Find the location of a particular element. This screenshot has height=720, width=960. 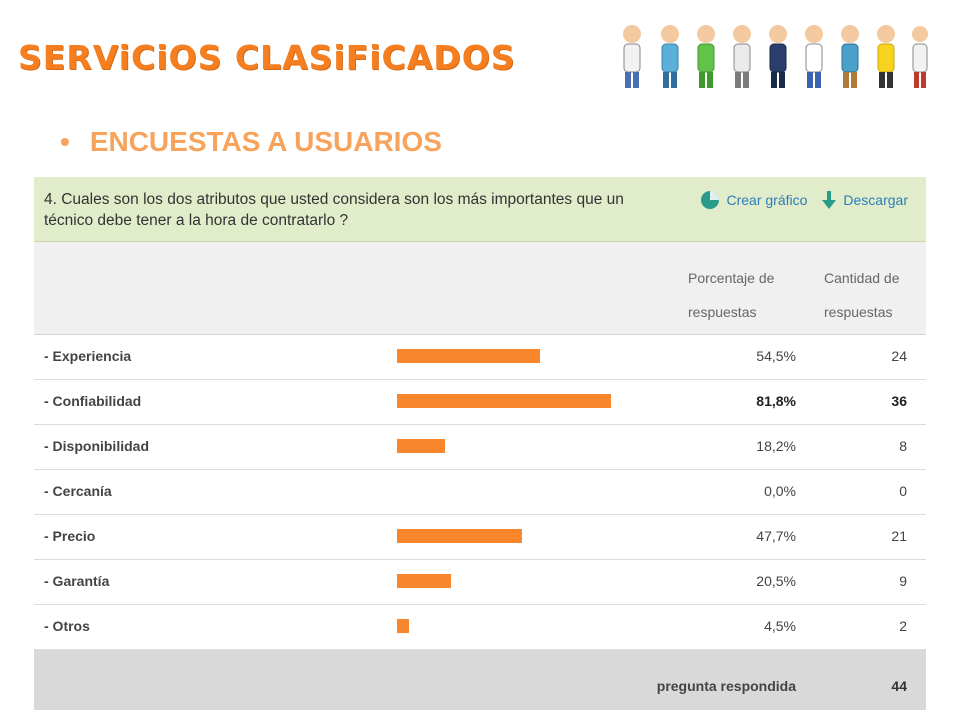

table-row: - Confiabilidad 81,8% 36 is located at coordinates (480, 402).